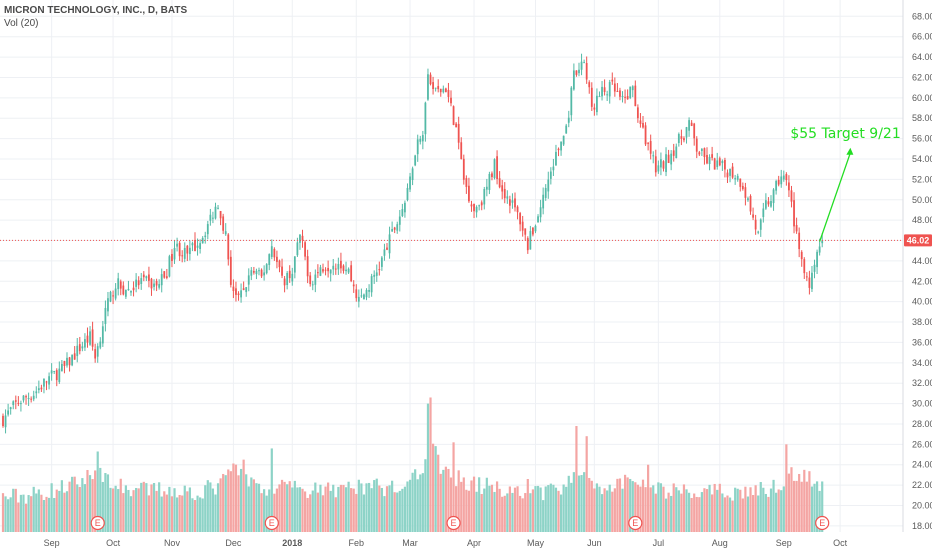 The height and width of the screenshot is (550, 932). Describe the element at coordinates (474, 543) in the screenshot. I see `x-tick-label: Apr` at that location.